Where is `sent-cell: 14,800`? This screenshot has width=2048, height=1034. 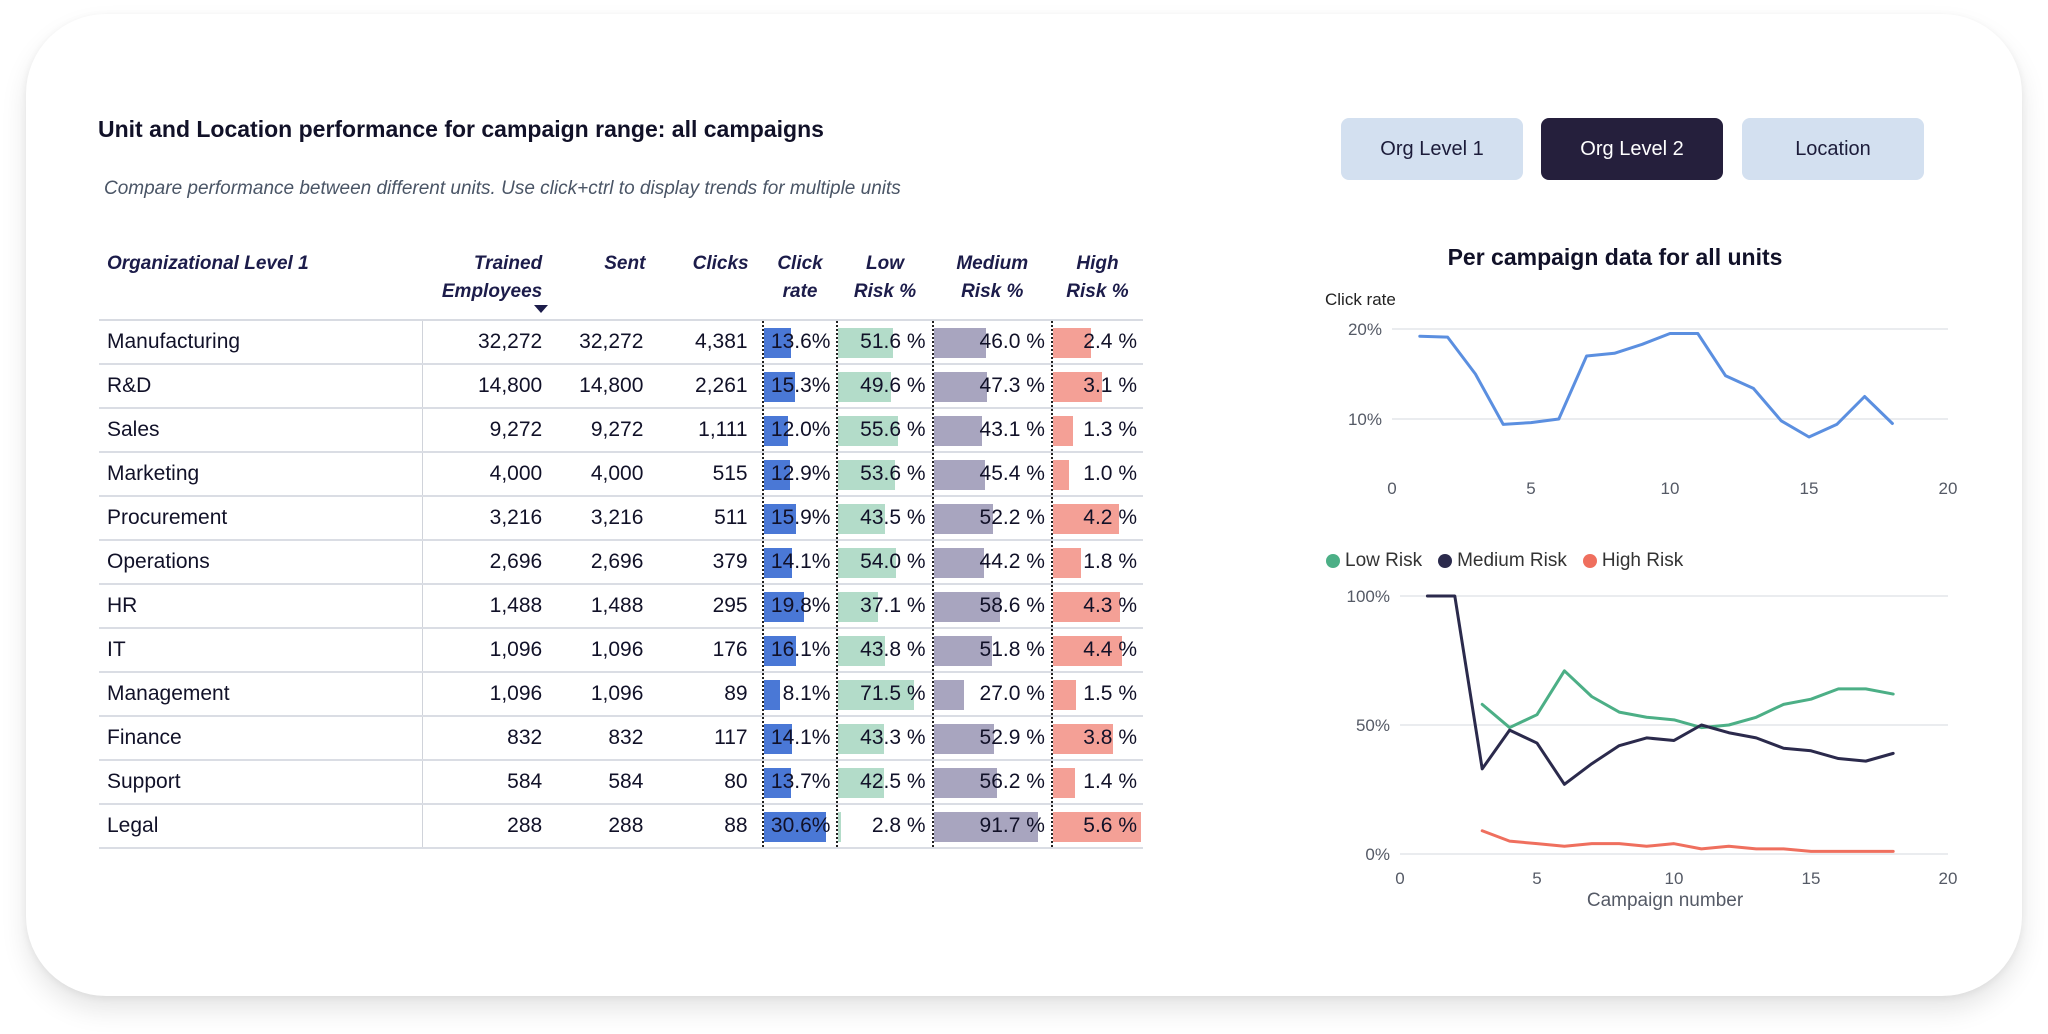 sent-cell: 14,800 is located at coordinates (605, 386).